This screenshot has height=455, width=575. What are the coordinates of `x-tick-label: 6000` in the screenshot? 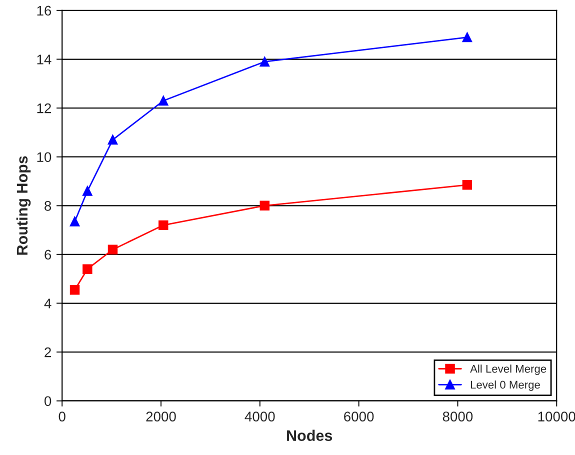 It's located at (359, 417).